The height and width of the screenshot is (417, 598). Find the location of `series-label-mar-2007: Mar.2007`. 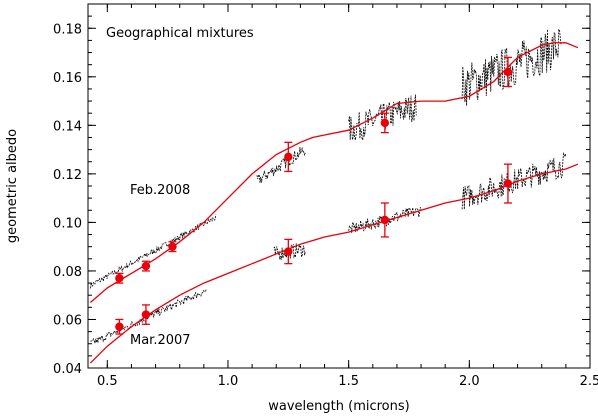

series-label-mar-2007: Mar.2007 is located at coordinates (160, 340).